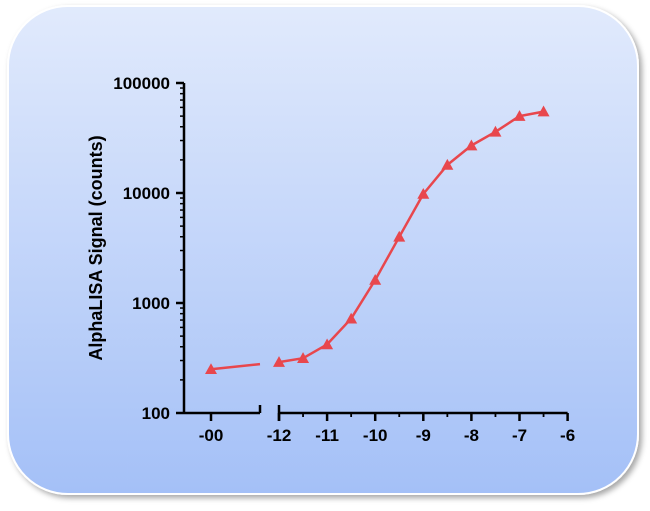  I want to click on x-tick-label: -00, so click(211, 435).